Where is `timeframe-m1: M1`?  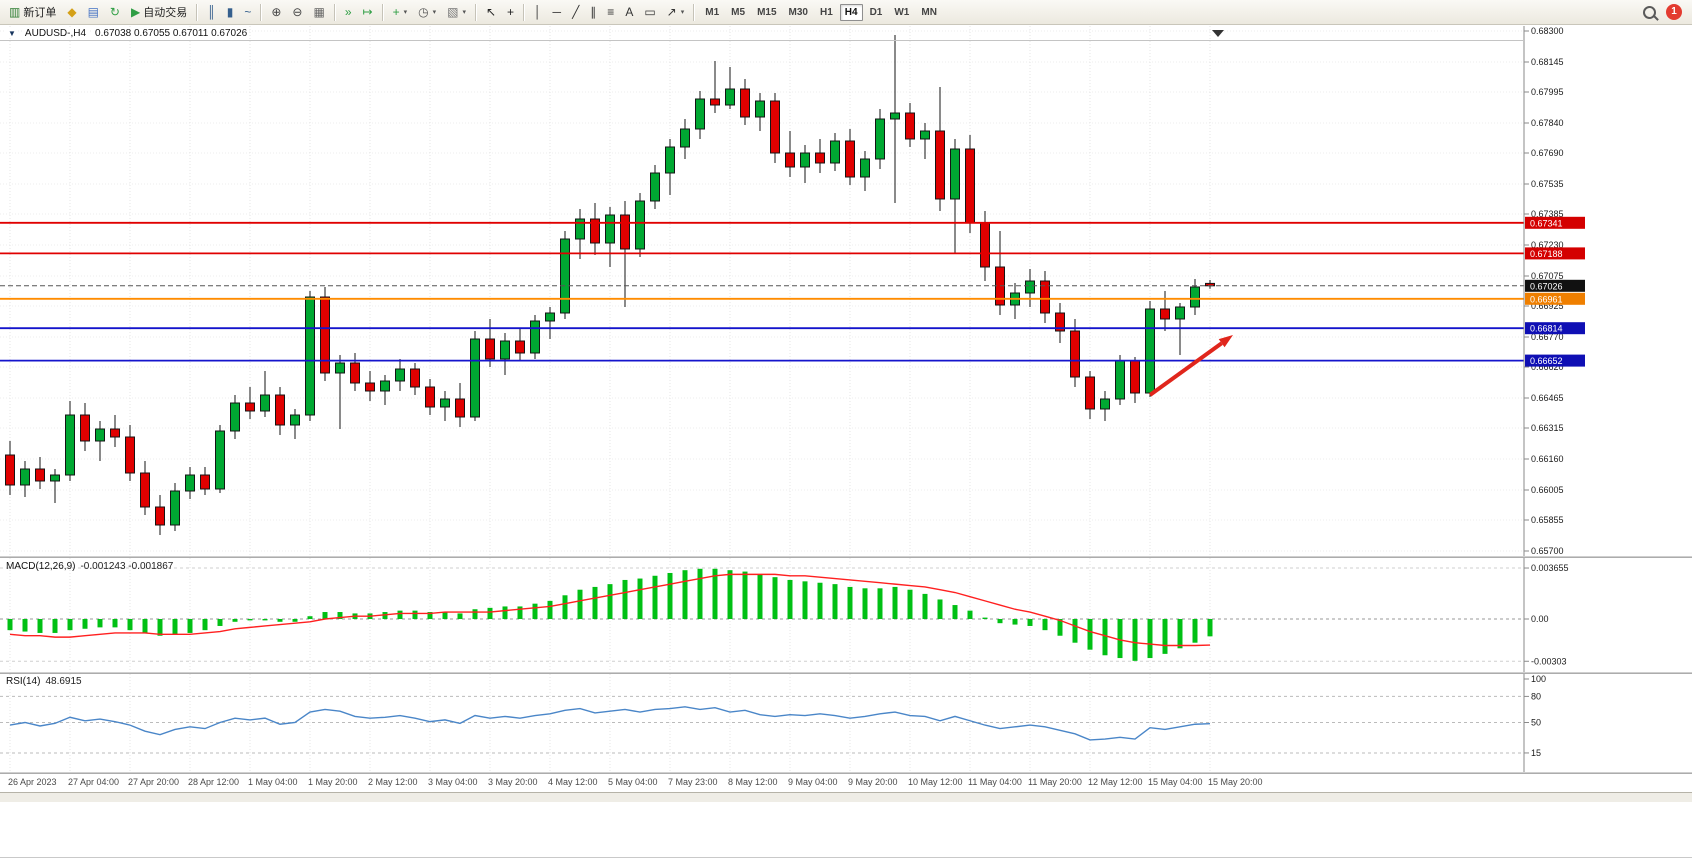
timeframe-m1: M1 is located at coordinates (712, 12).